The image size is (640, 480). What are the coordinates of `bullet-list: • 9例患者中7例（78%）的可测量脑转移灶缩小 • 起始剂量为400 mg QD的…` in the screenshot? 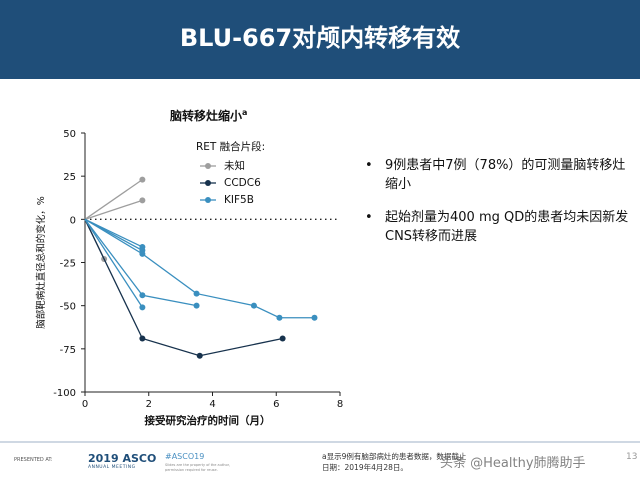 It's located at (500, 208).